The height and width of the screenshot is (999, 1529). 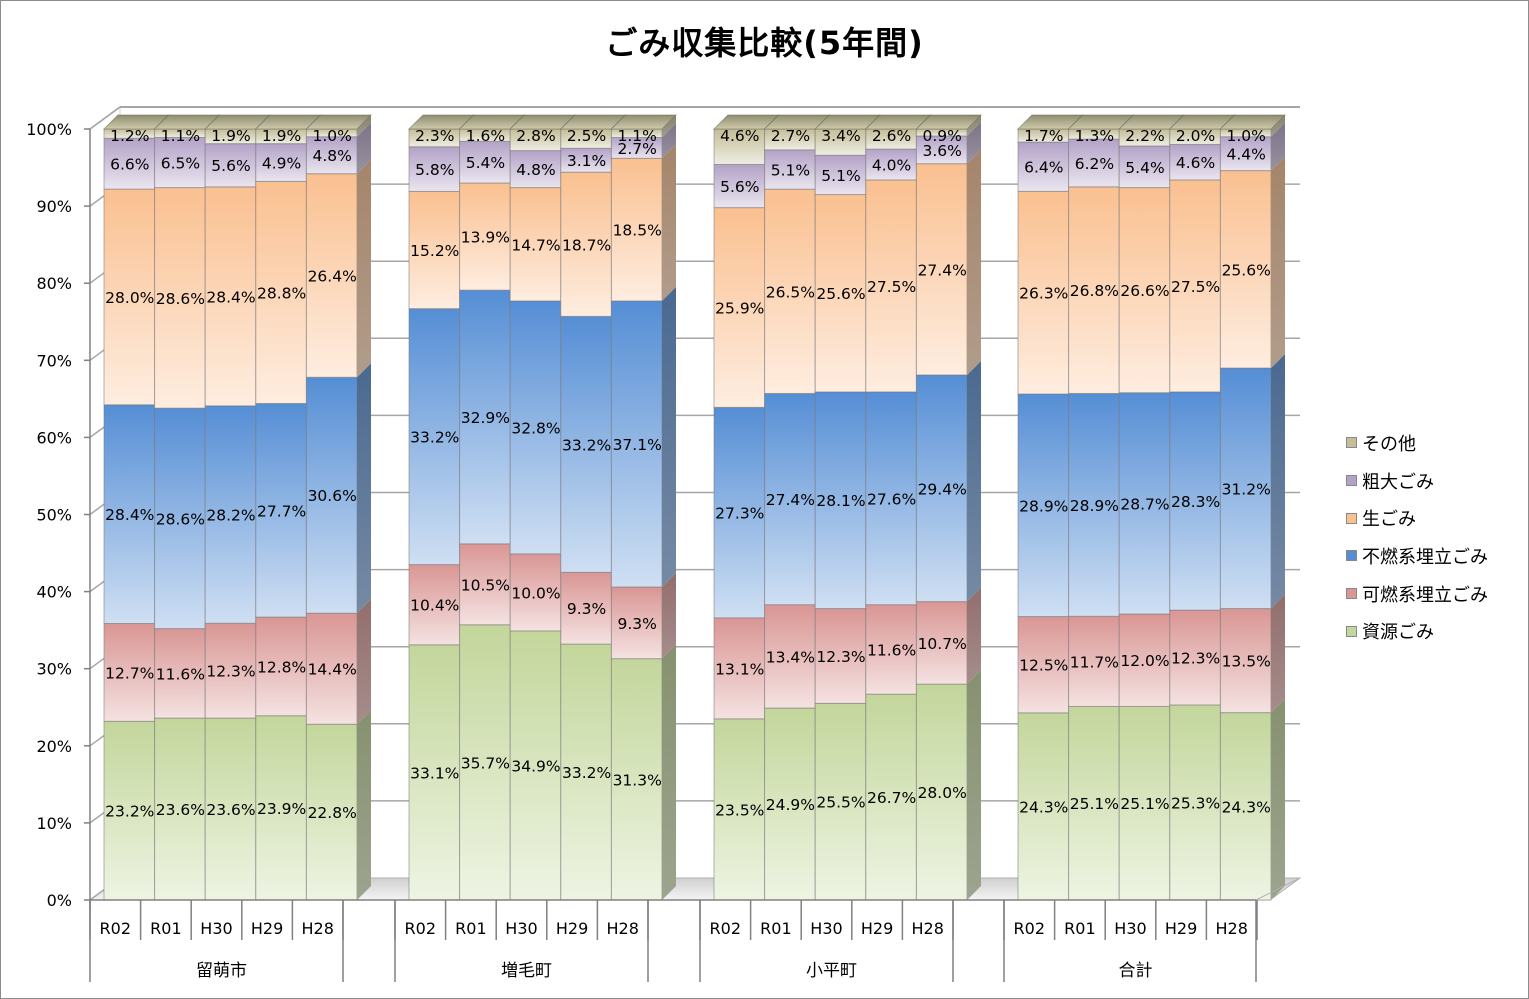 What do you see at coordinates (942, 270) in the screenshot?
I see `data-label: 27.4%` at bounding box center [942, 270].